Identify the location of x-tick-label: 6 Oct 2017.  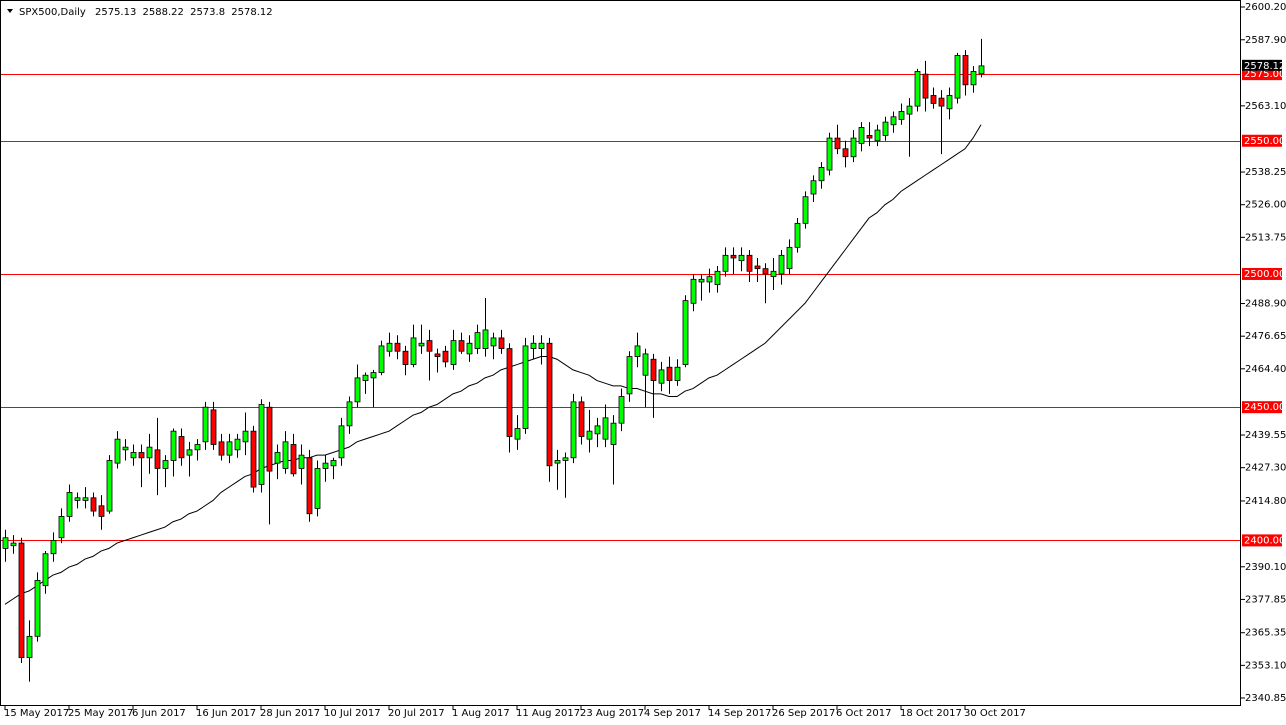
(863, 713).